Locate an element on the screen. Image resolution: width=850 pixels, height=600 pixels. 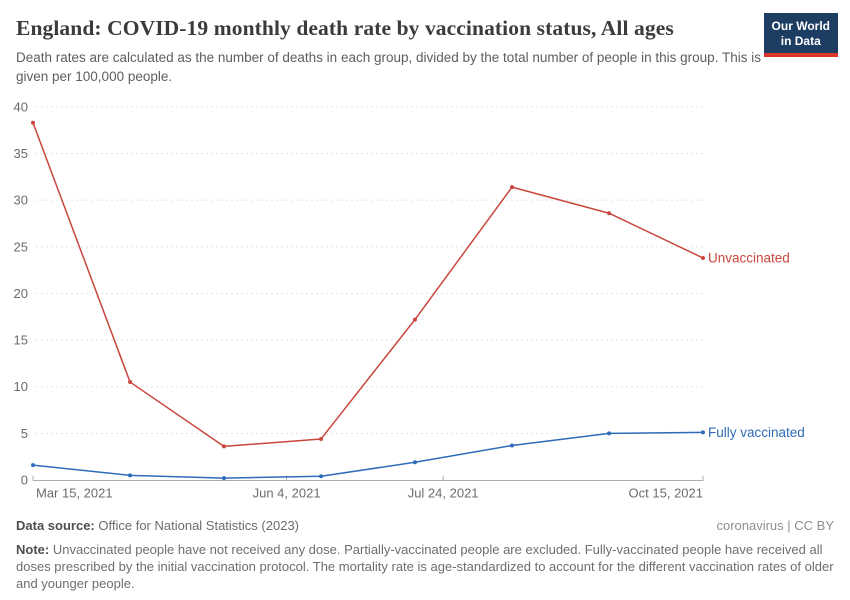
x-axis-tick-label: Mar 15, 2021 is located at coordinates (74, 493).